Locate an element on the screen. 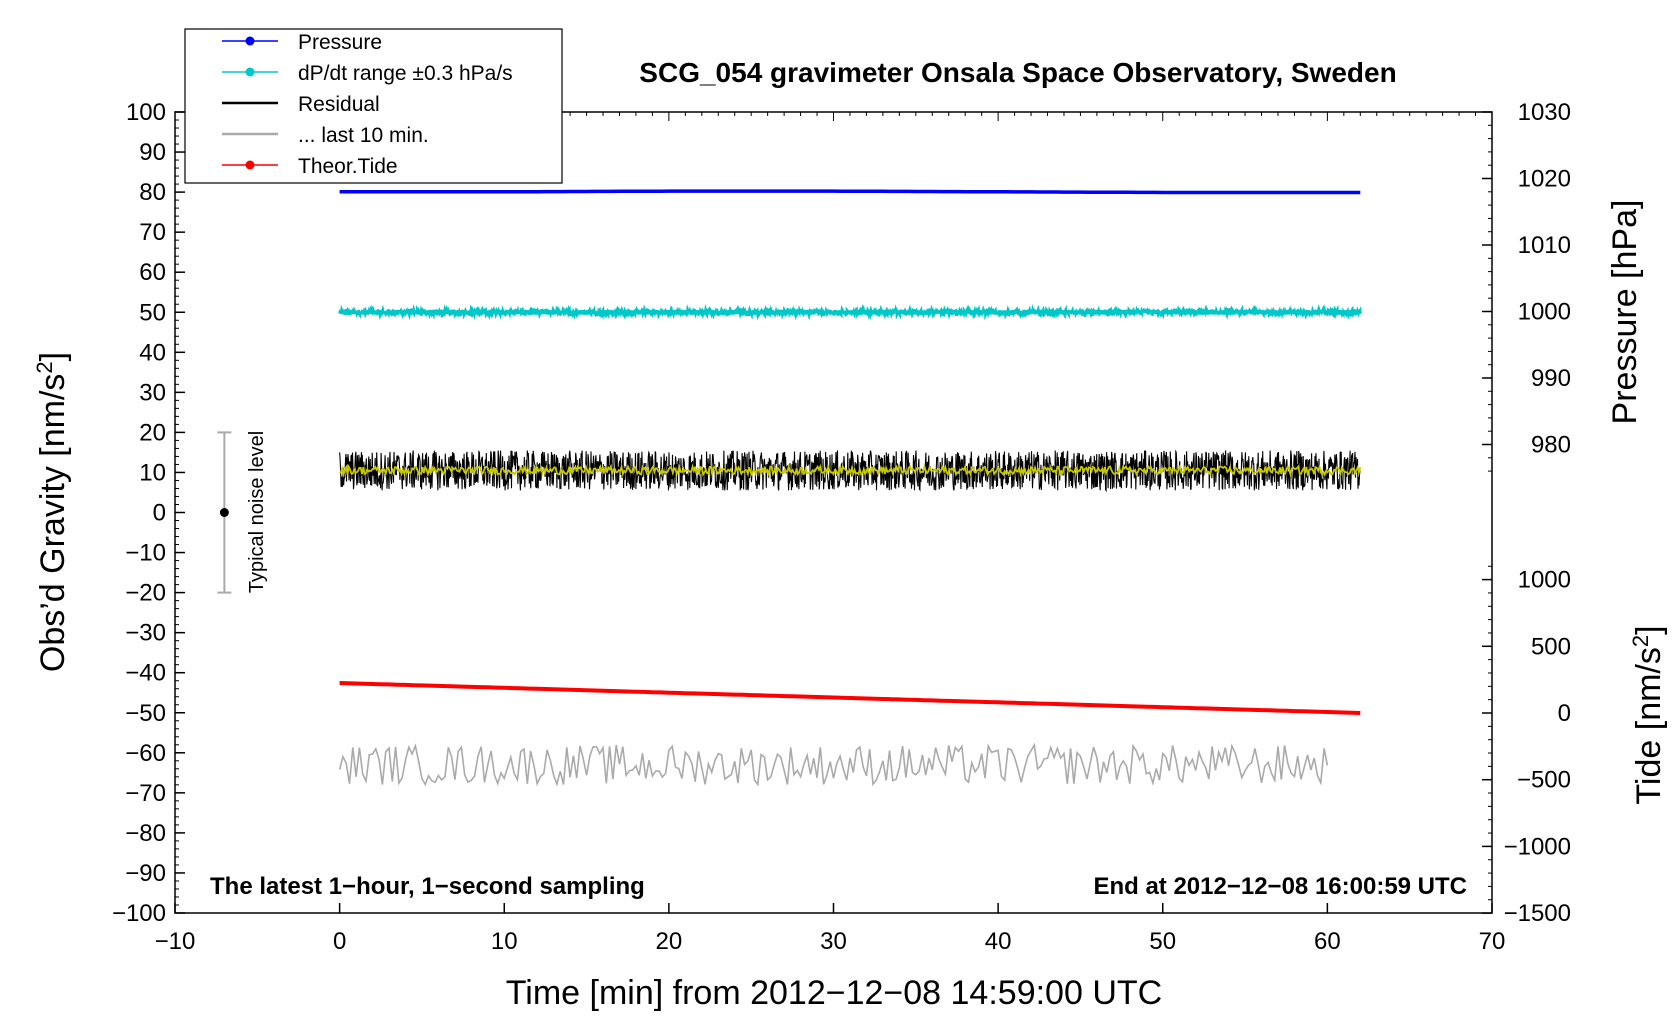 This screenshot has height=1020, width=1676. sampling-note: The latest 1−hour, 1−second sampling is located at coordinates (427, 886).